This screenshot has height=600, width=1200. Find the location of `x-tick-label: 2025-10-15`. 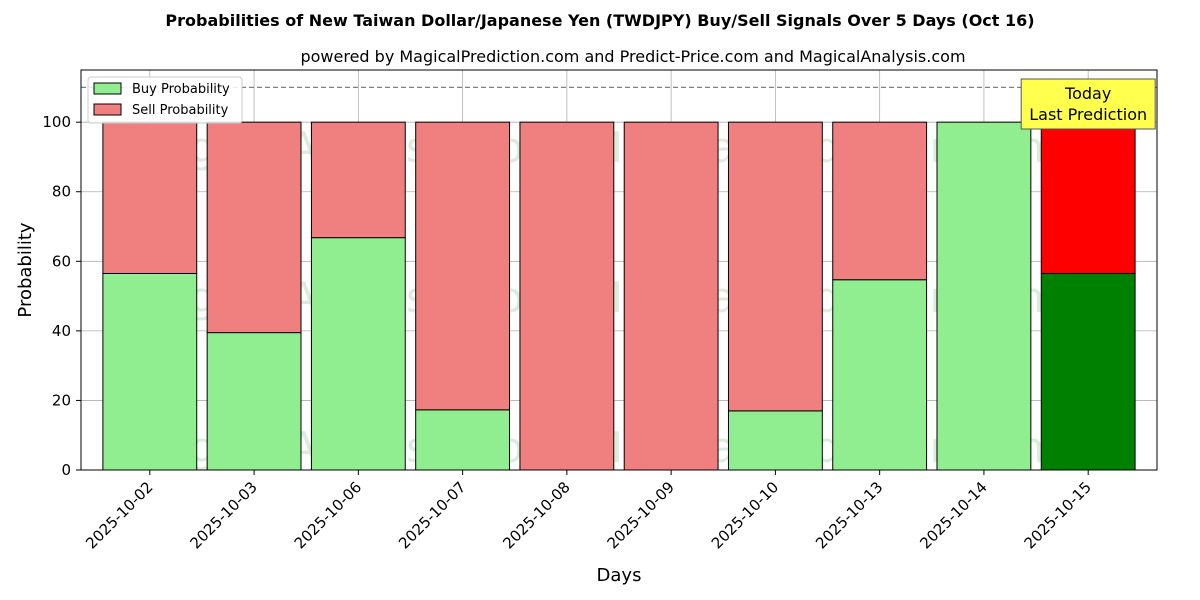

x-tick-label: 2025-10-15 is located at coordinates (1058, 515).